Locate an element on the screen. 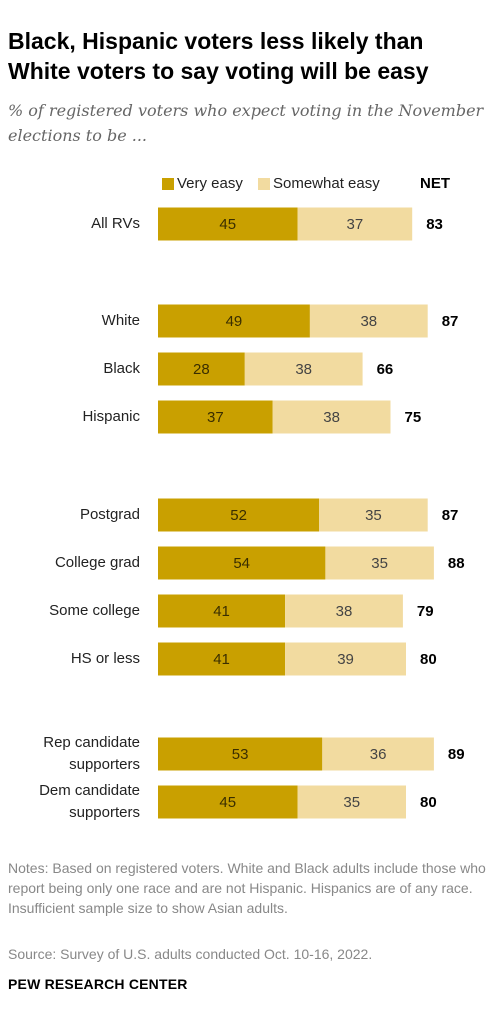  bar-very-easy-hs-or-less is located at coordinates (222, 659).